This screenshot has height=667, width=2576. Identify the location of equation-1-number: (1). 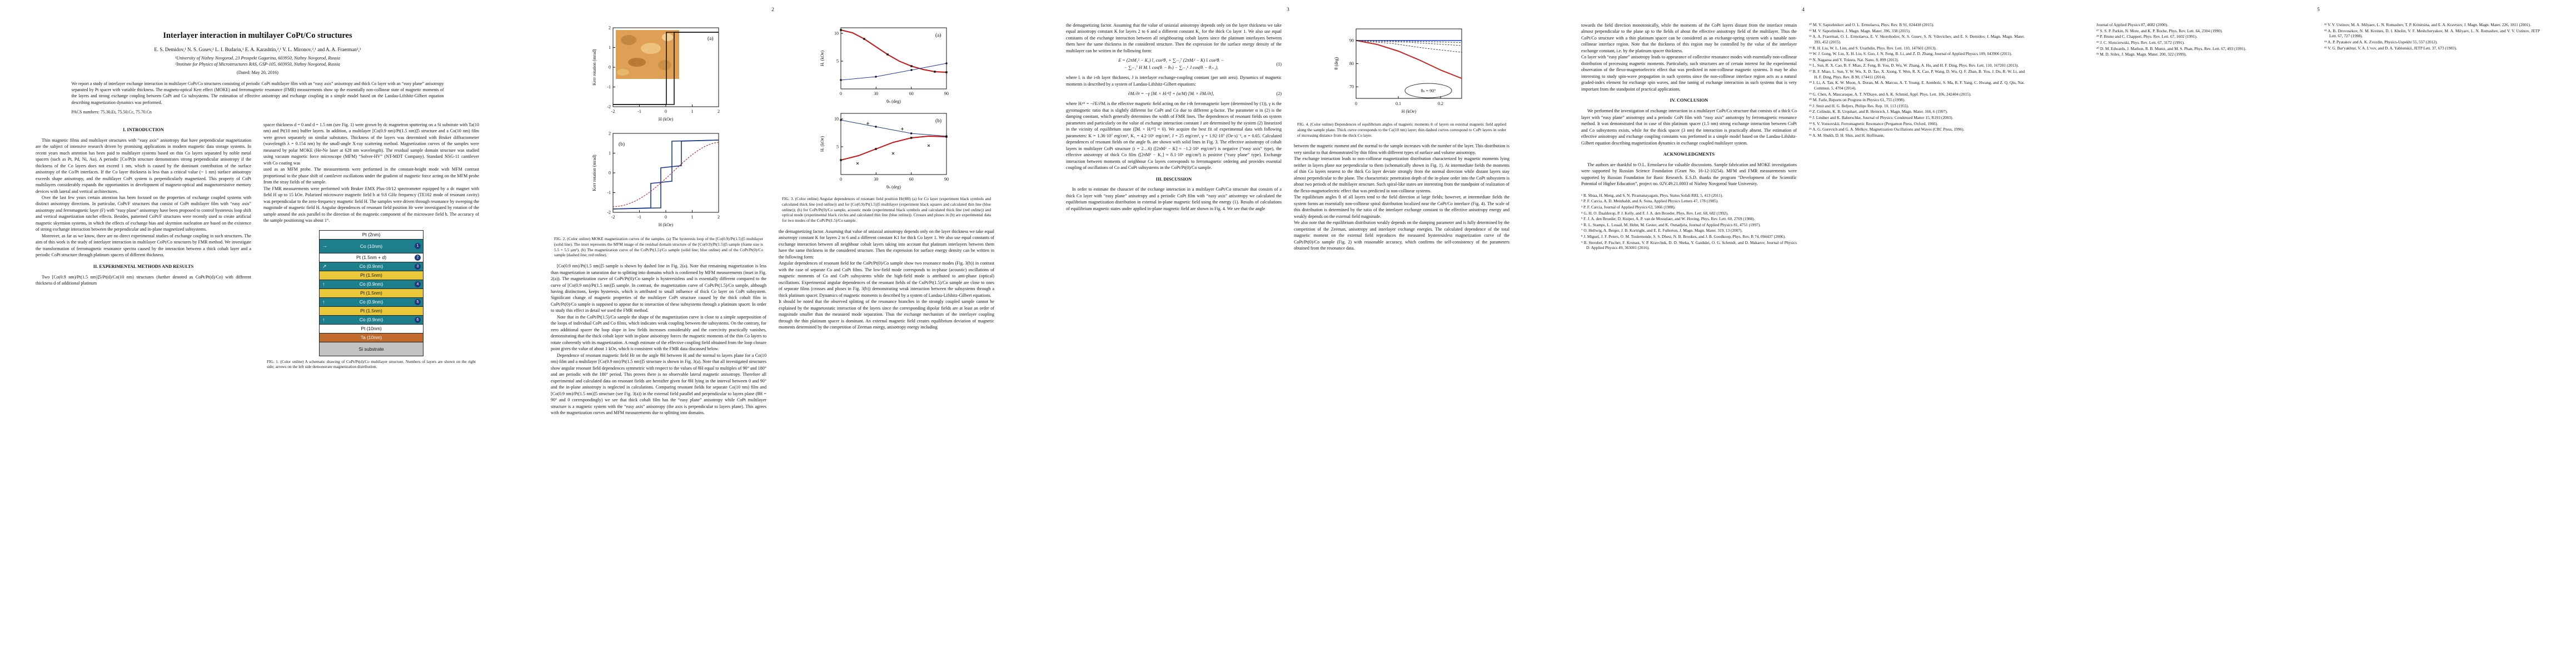
(1279, 64).